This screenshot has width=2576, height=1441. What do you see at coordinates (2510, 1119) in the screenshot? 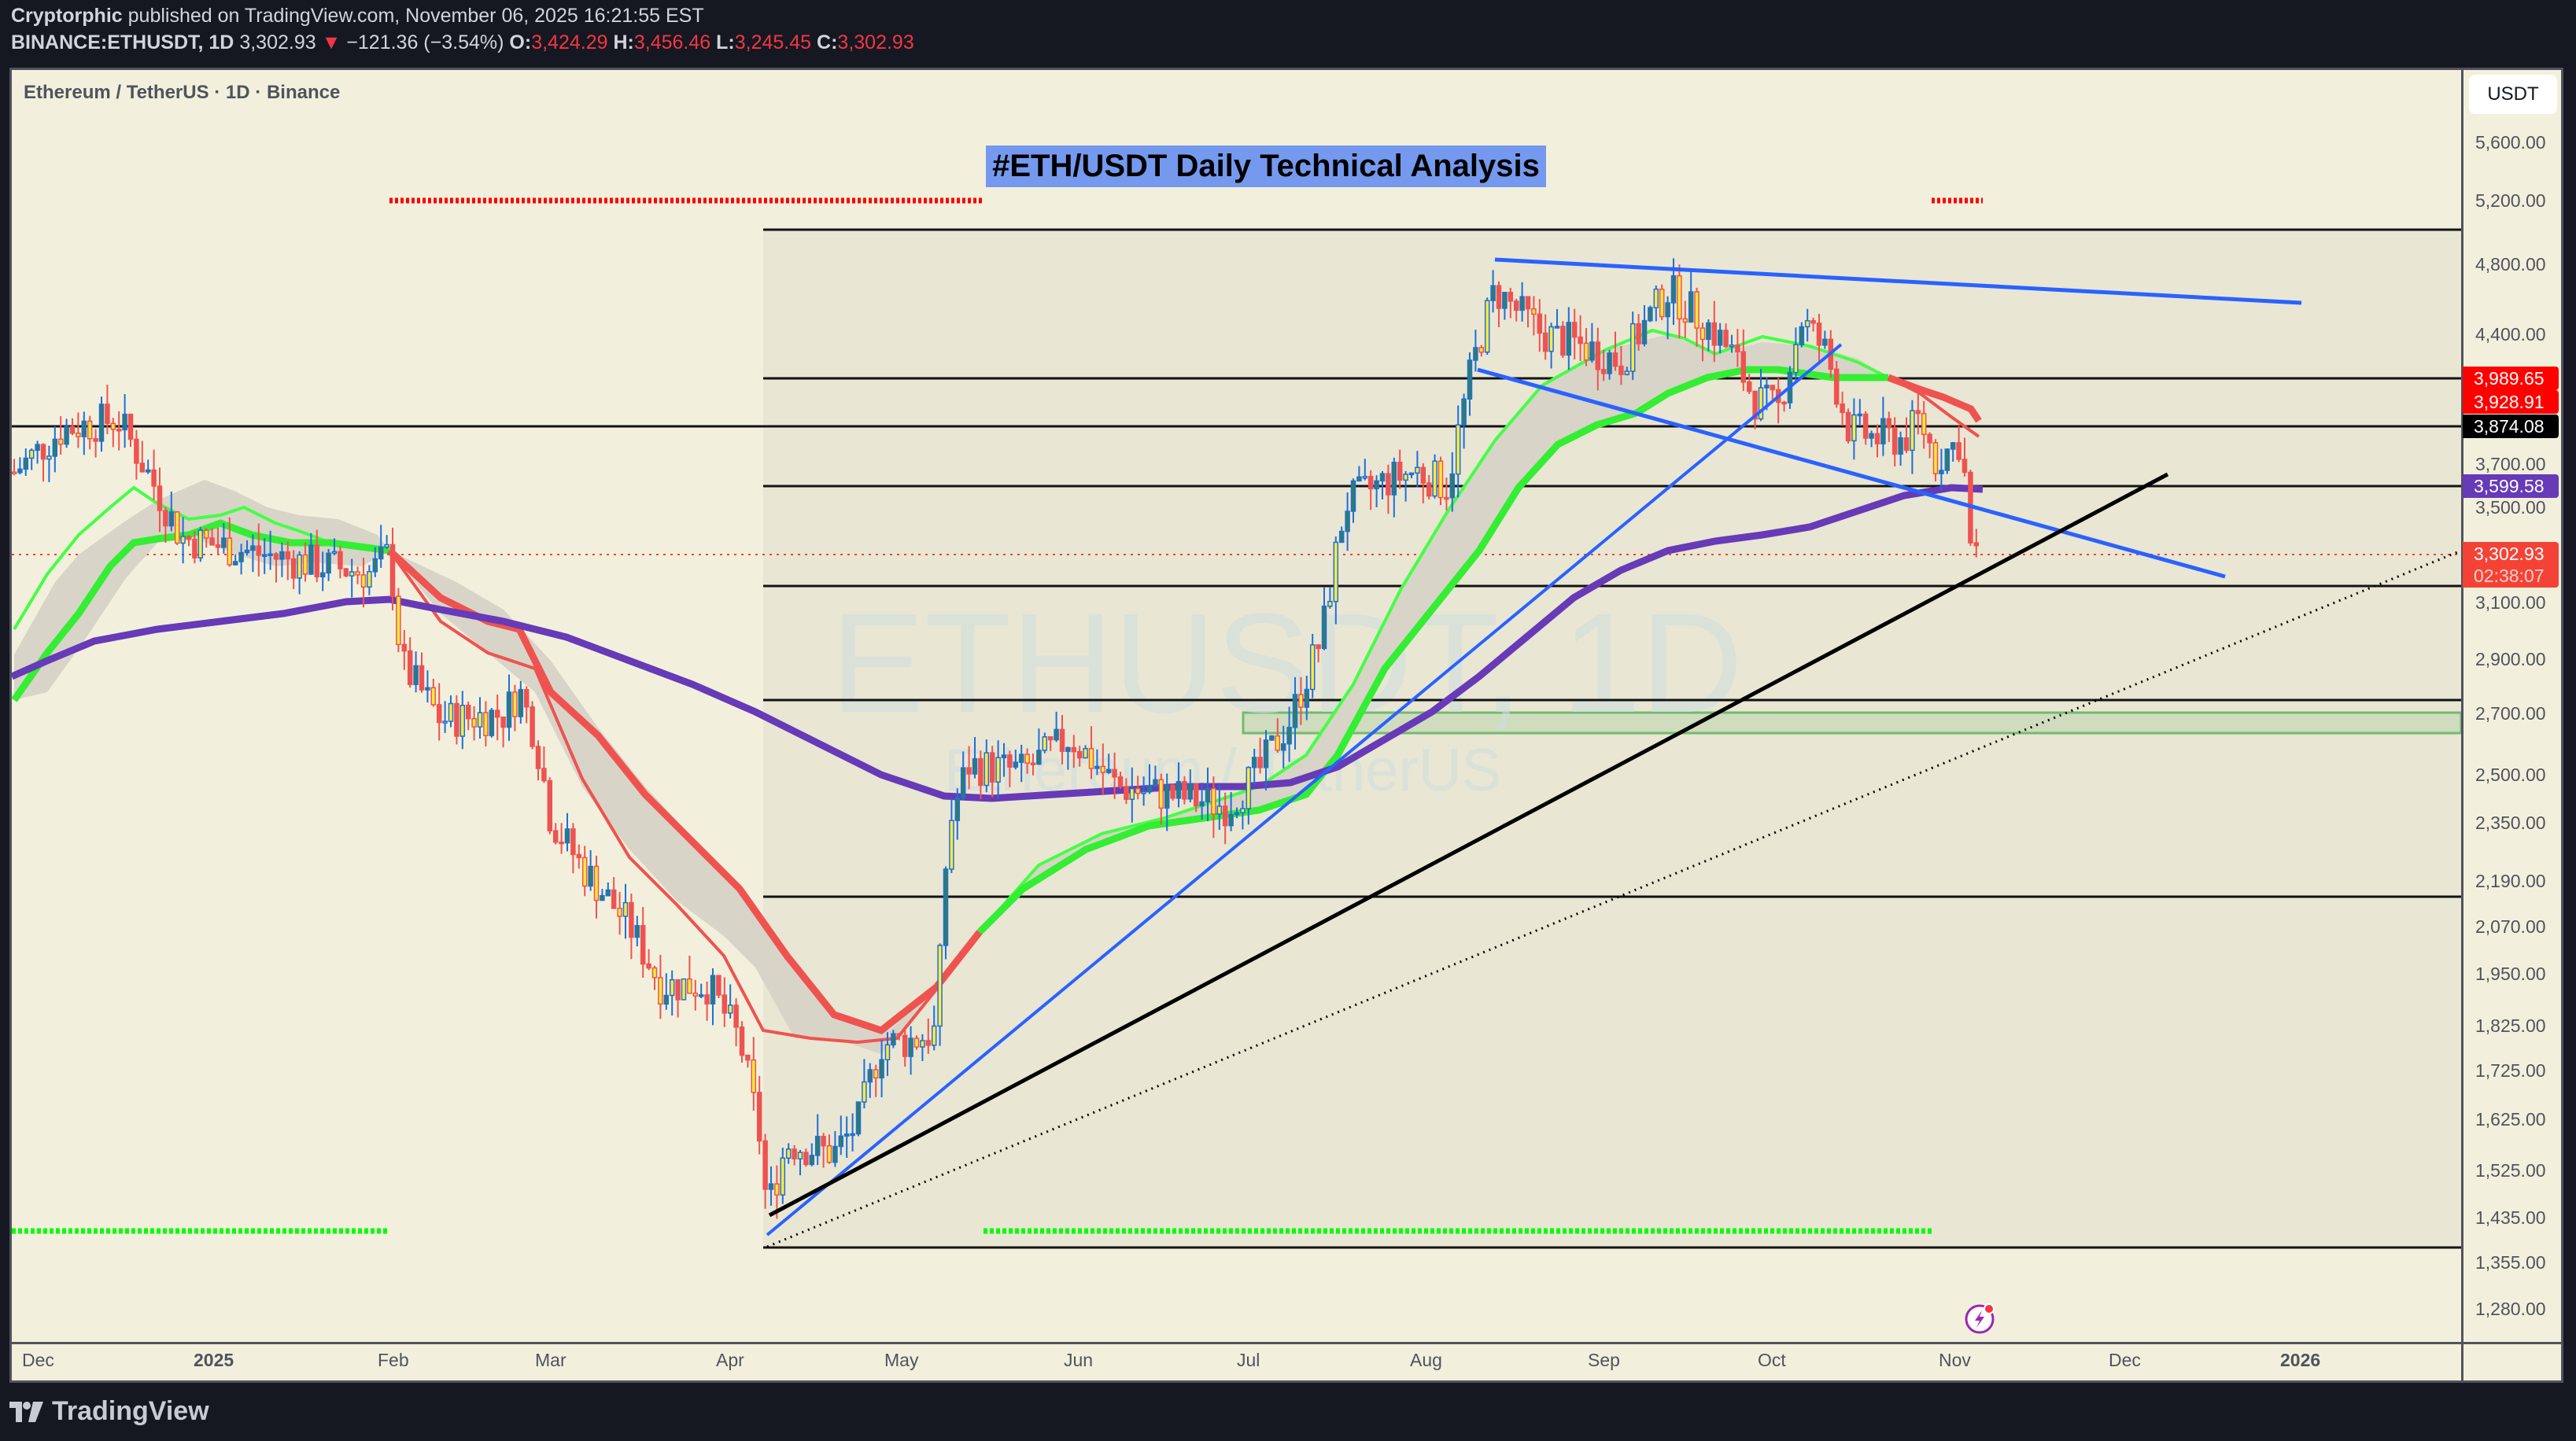
I see `price-tick: 1,625.00` at bounding box center [2510, 1119].